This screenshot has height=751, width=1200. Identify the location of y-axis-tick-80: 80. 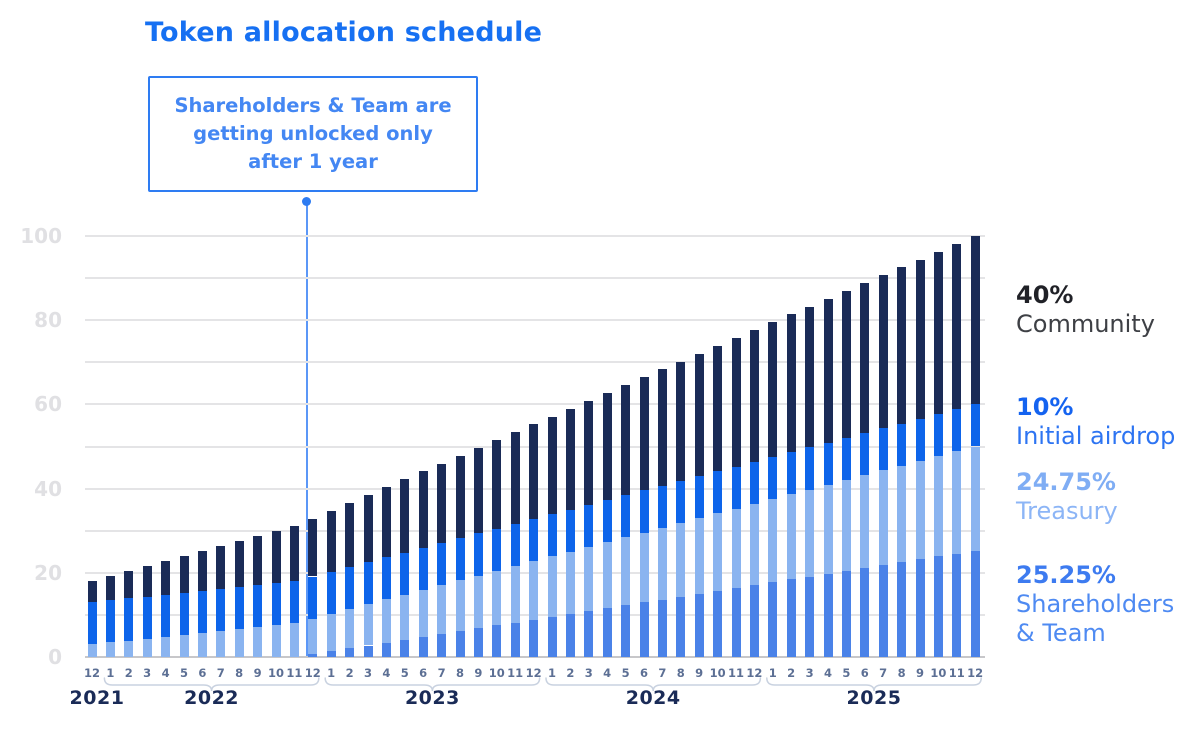
(48, 320).